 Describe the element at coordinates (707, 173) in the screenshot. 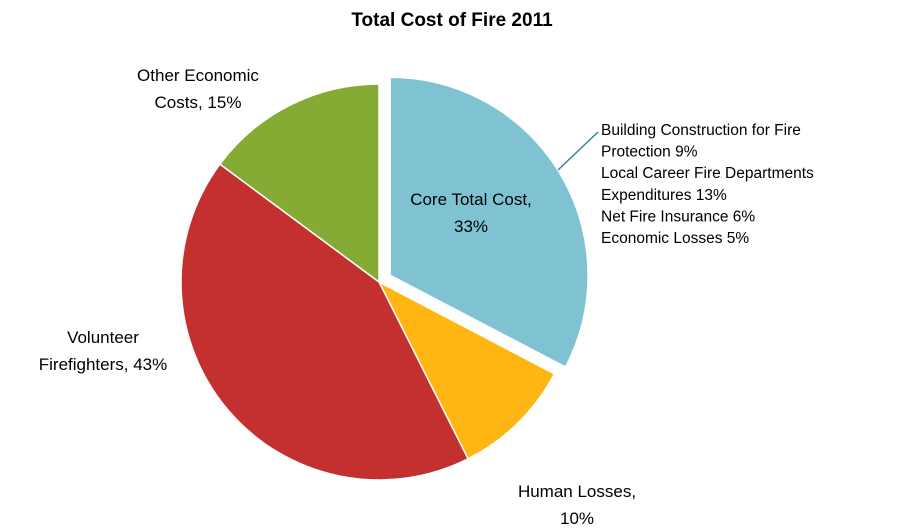

I see `annotation-line-3: Local Career Fire Departments` at that location.